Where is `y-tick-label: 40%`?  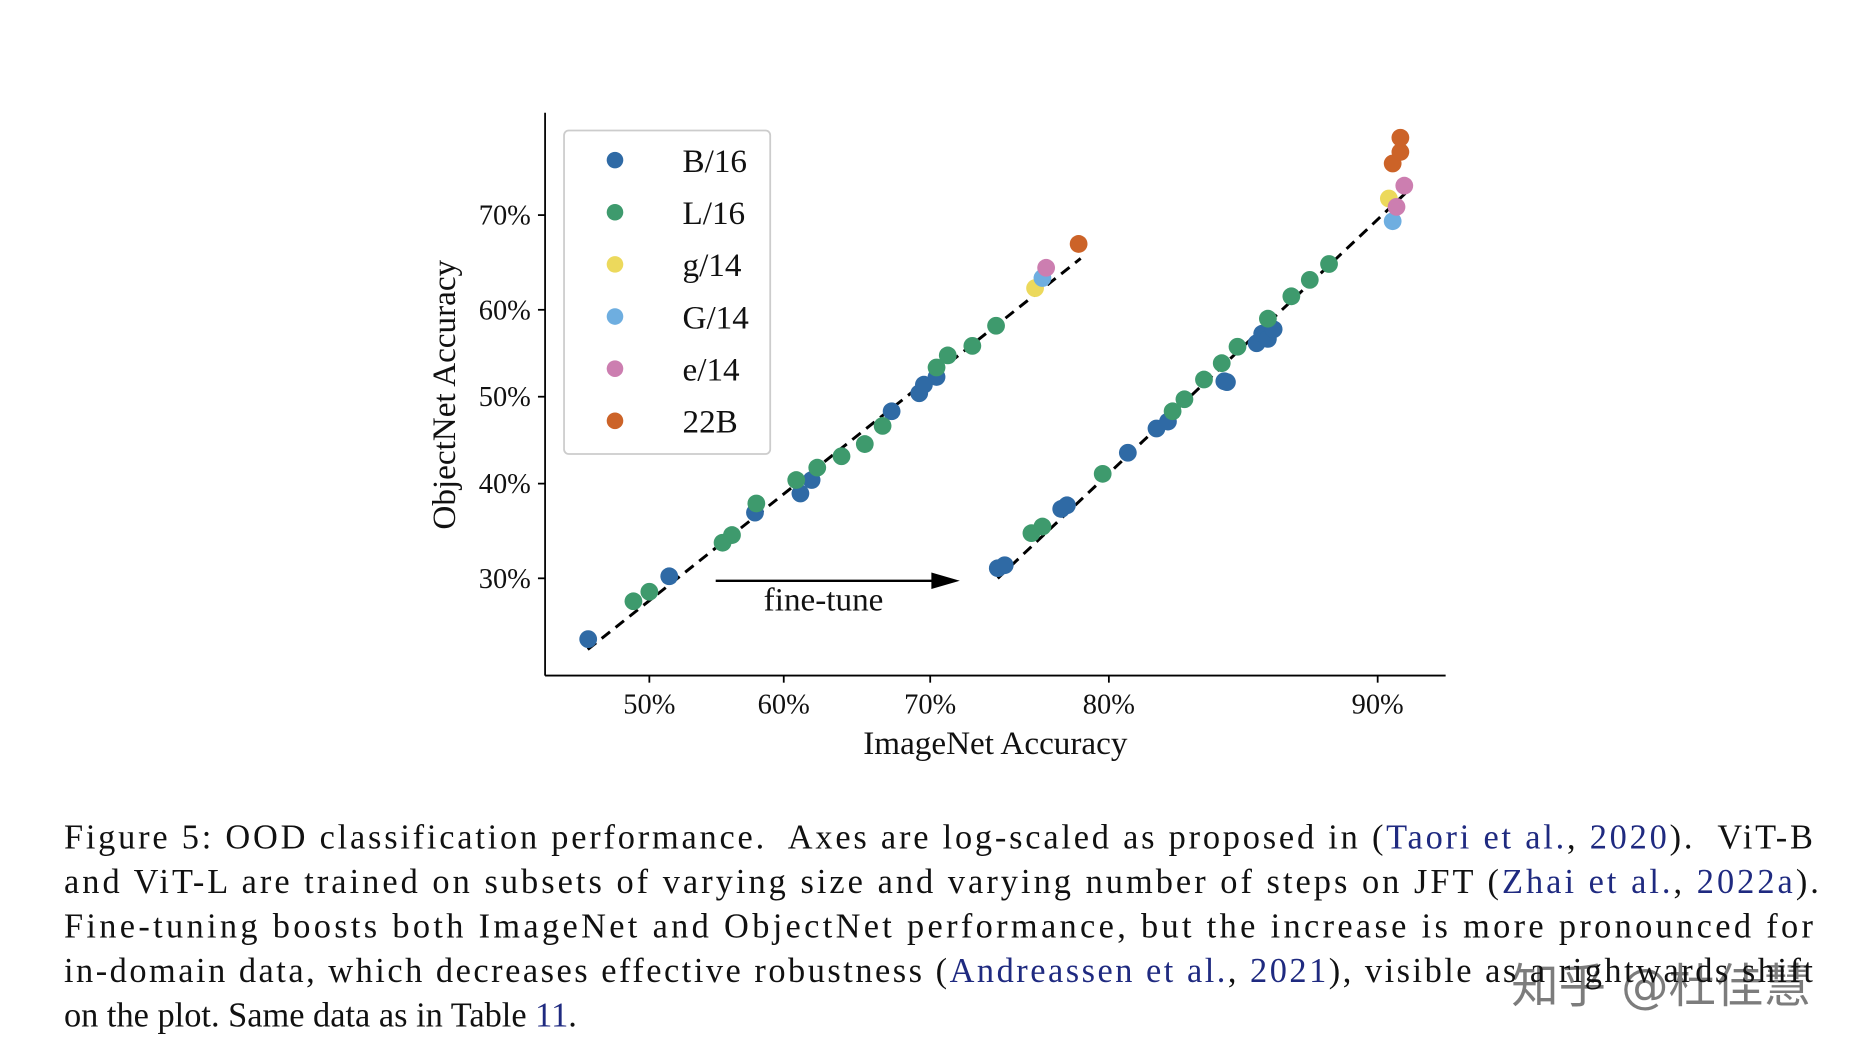 y-tick-label: 40% is located at coordinates (505, 484).